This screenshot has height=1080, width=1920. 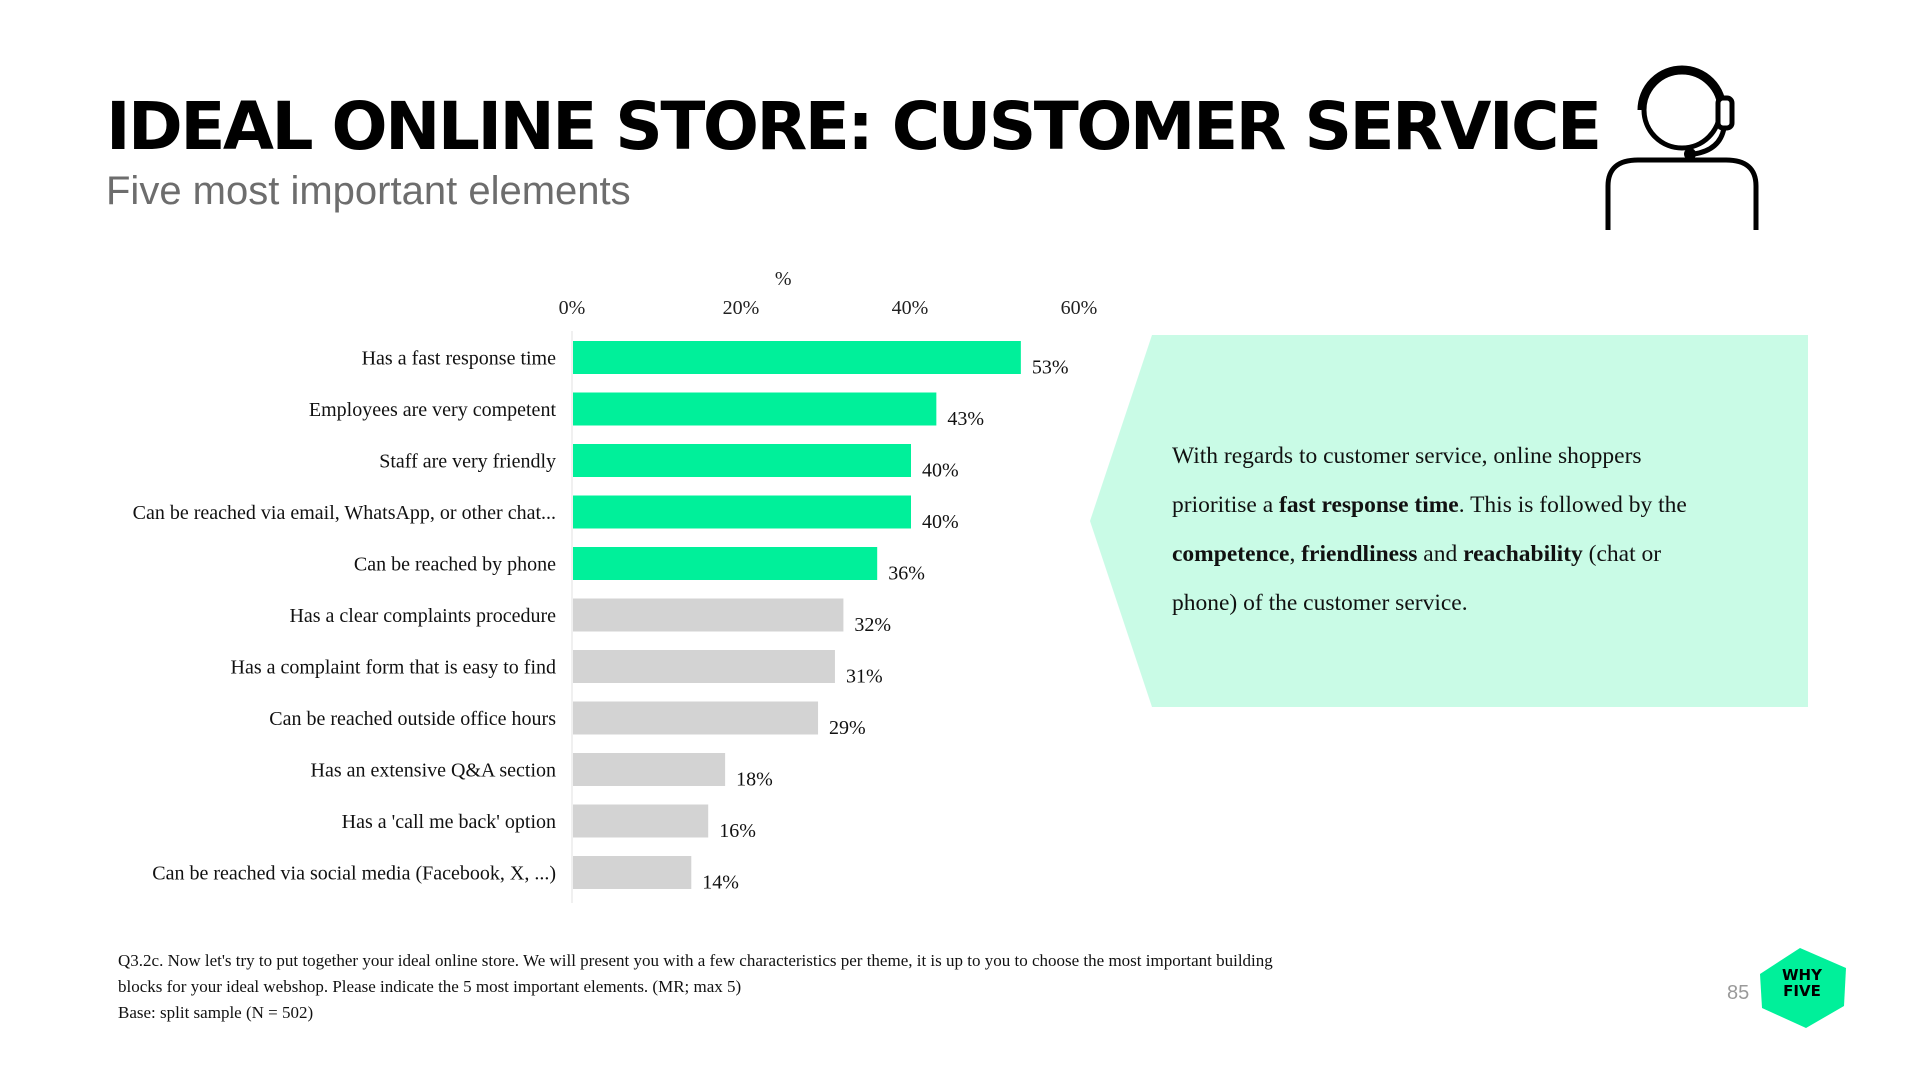 I want to click on data-label: 53%, so click(x=1050, y=368).